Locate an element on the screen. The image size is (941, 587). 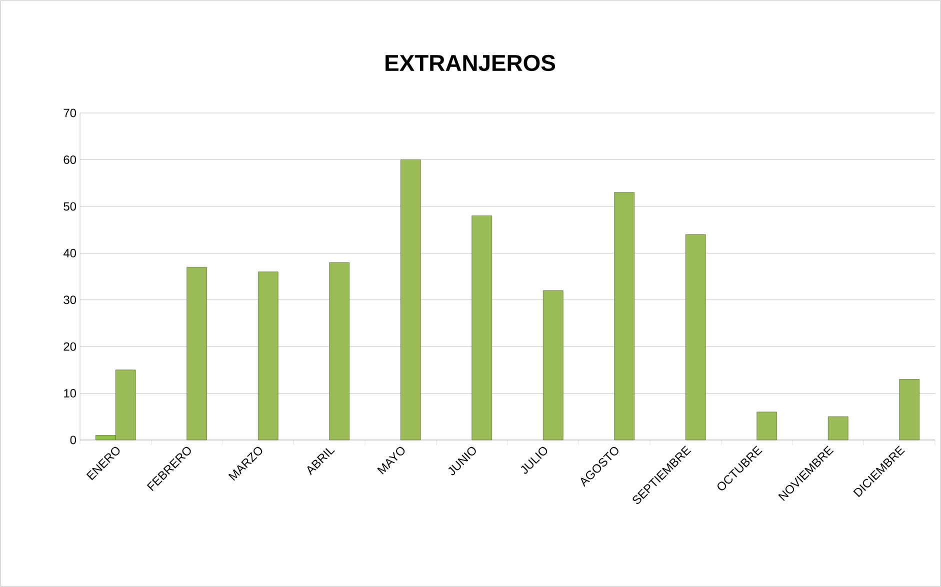
y-tick-label: 60 is located at coordinates (70, 159).